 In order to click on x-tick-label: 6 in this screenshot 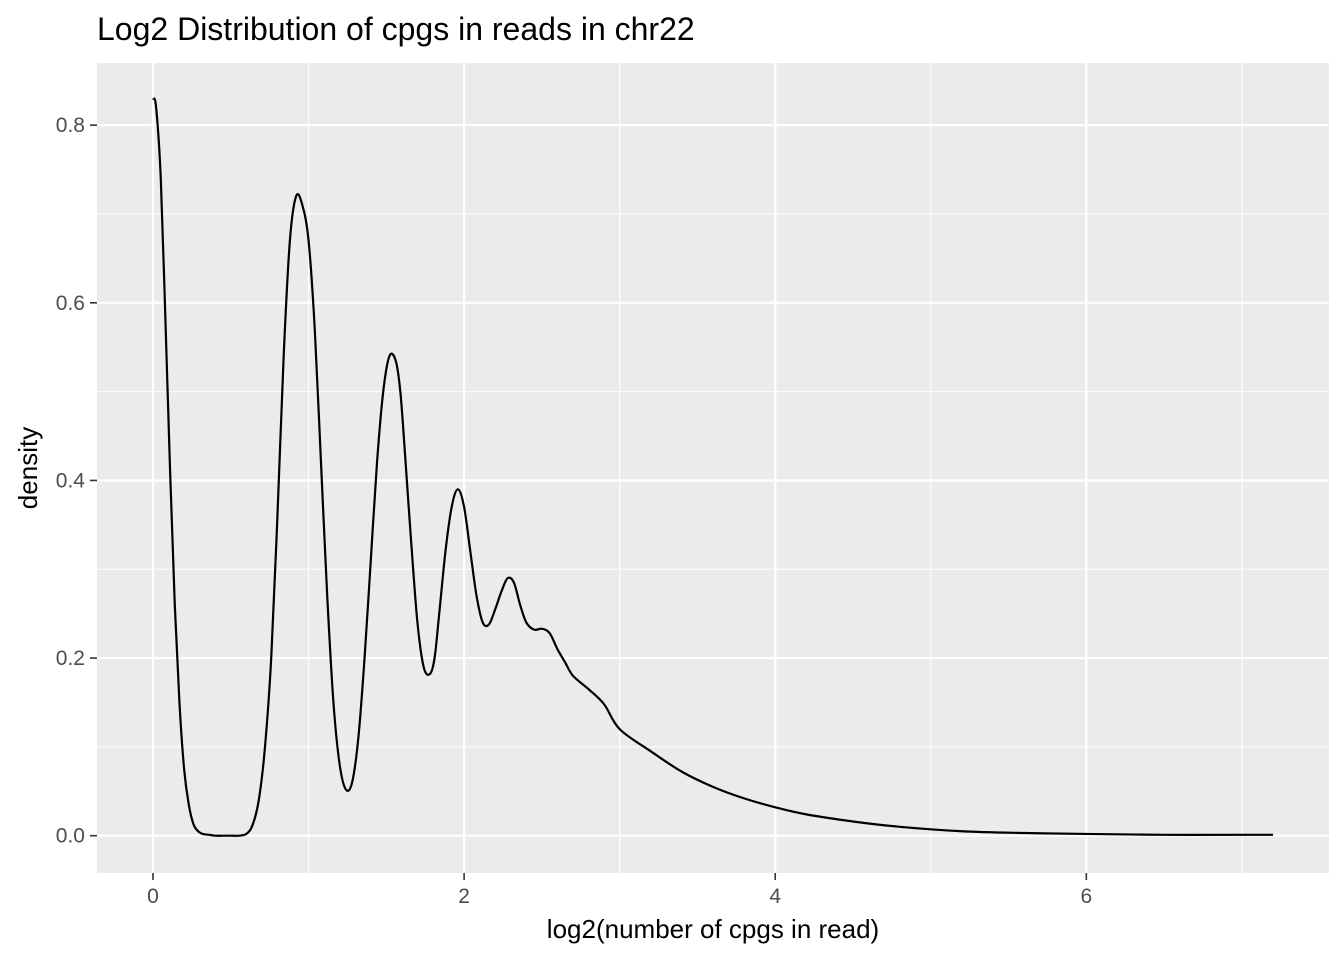, I will do `click(1086, 896)`.